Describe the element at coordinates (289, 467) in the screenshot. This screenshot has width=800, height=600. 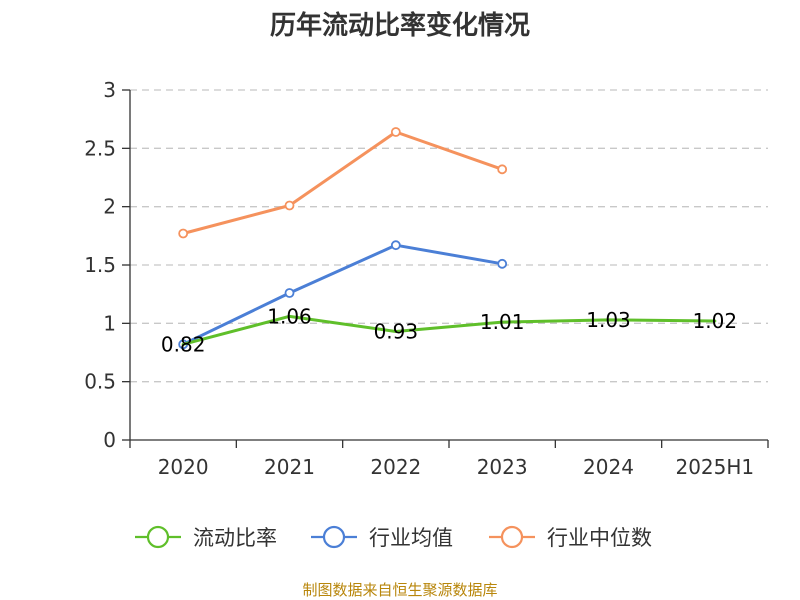
I see `x-tick-label: 2021` at that location.